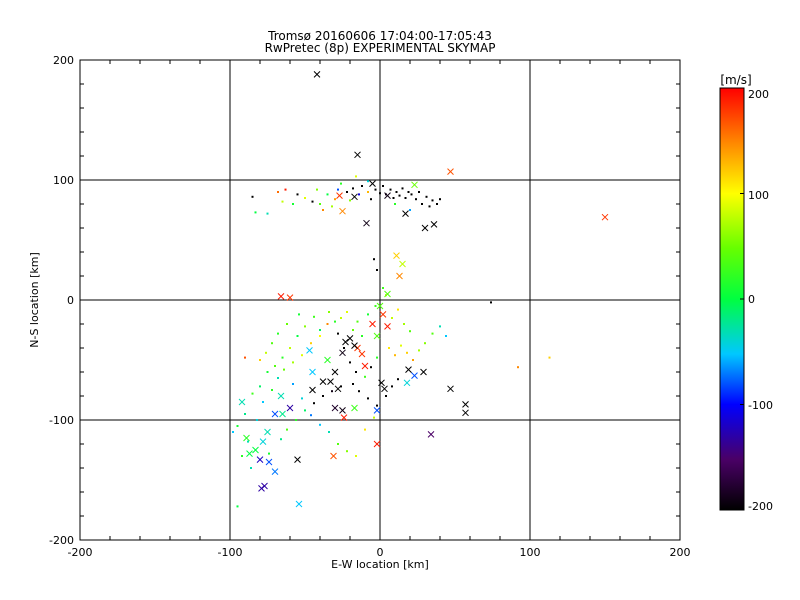 The width and height of the screenshot is (800, 600). What do you see at coordinates (760, 405) in the screenshot?
I see `colorbar-tick-label: -100` at bounding box center [760, 405].